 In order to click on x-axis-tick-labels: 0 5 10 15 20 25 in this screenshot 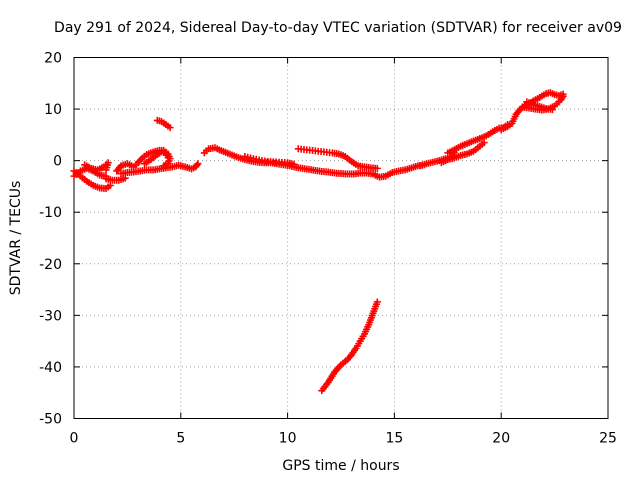, I will do `click(343, 439)`.